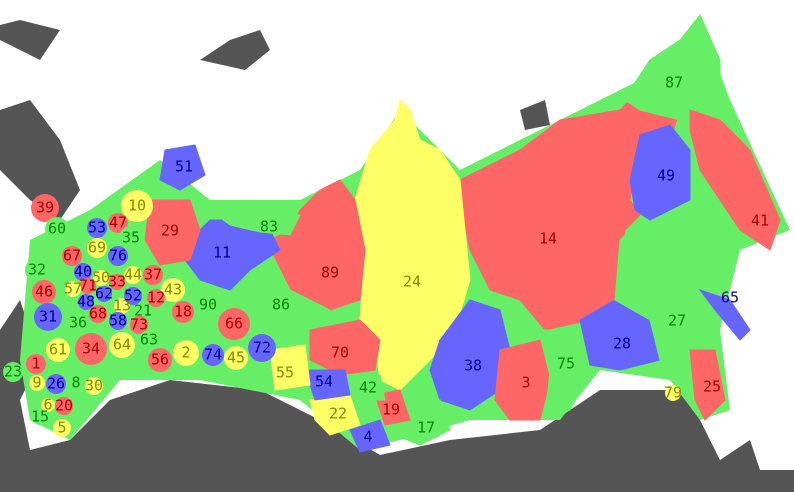 This screenshot has width=794, height=492. What do you see at coordinates (285, 373) in the screenshot?
I see `region-label: 55` at bounding box center [285, 373].